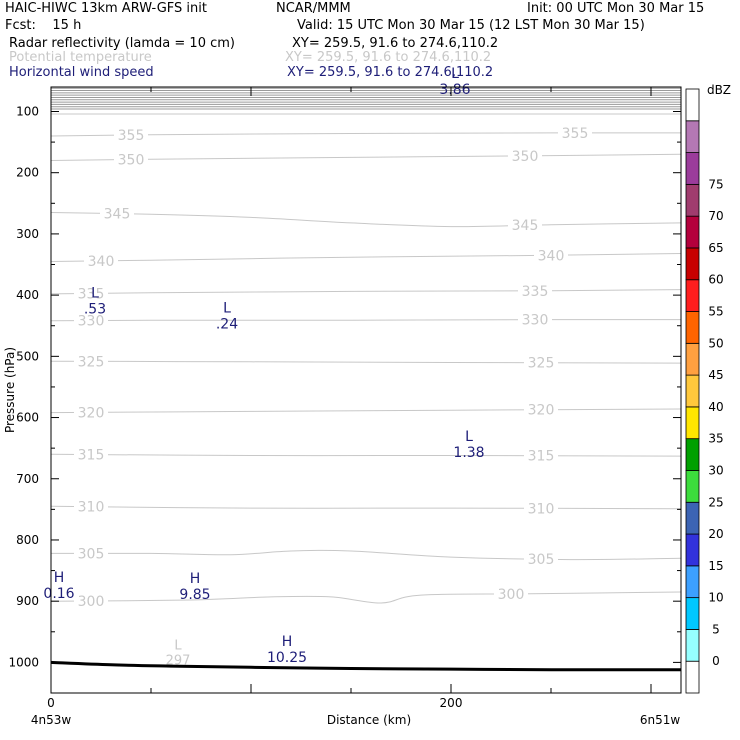 This screenshot has width=740, height=740. I want to click on colorbar-label: 10, so click(715, 598).